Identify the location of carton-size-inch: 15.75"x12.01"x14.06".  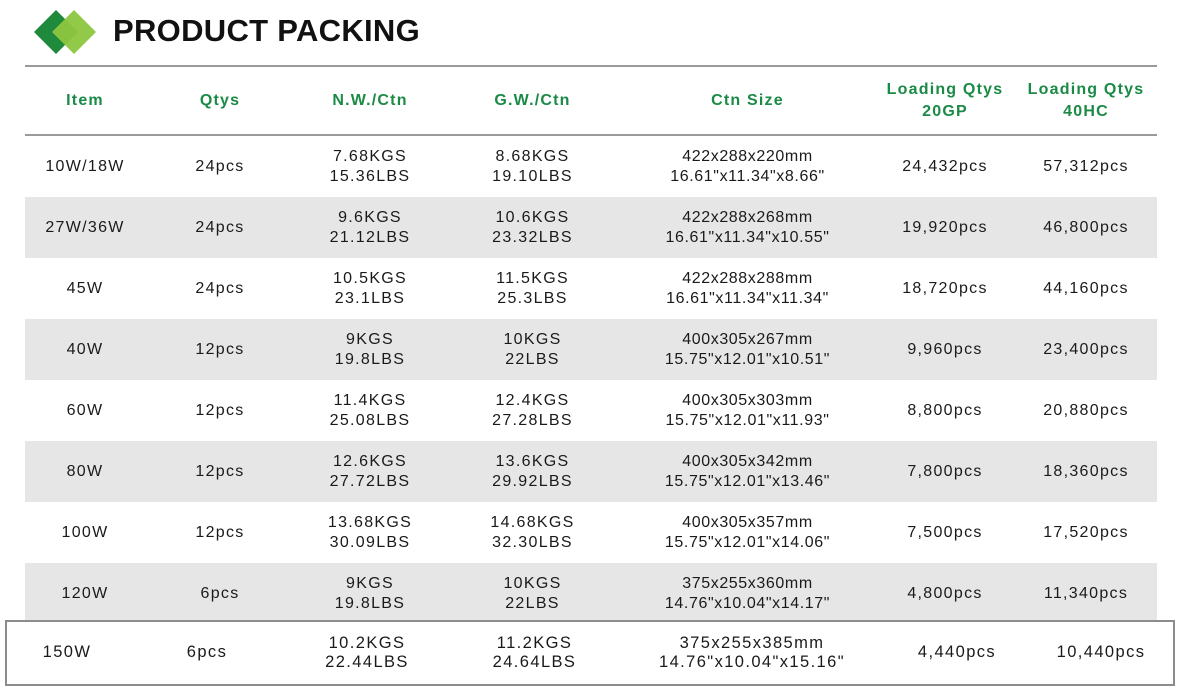
(747, 542).